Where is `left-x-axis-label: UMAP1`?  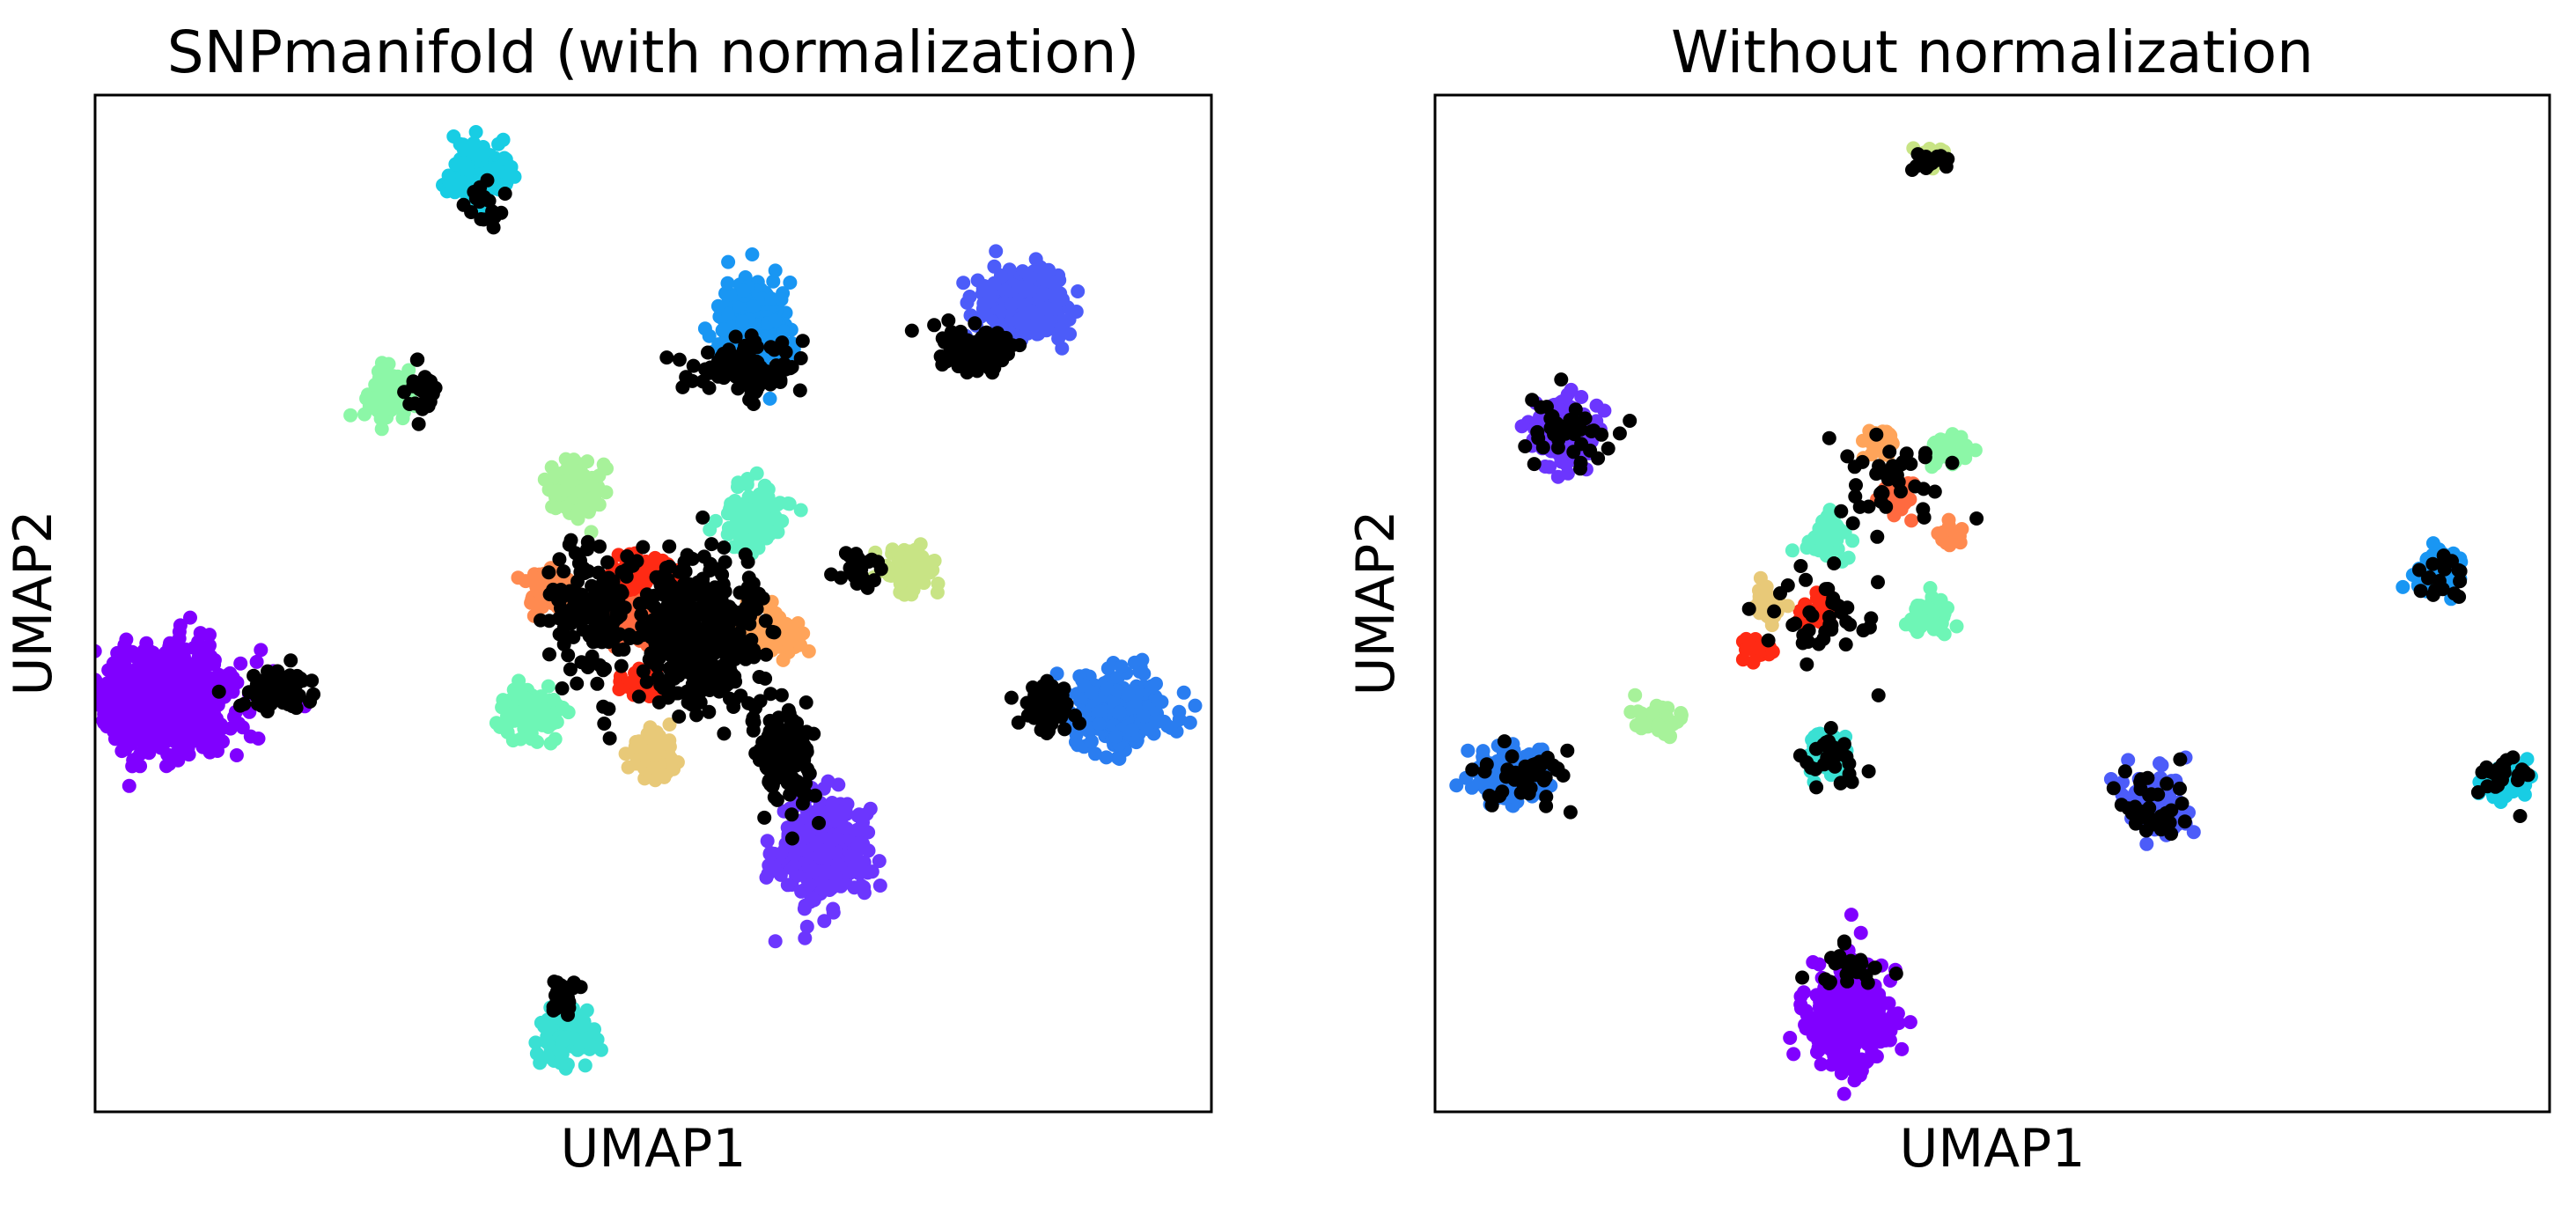 left-x-axis-label: UMAP1 is located at coordinates (653, 1149).